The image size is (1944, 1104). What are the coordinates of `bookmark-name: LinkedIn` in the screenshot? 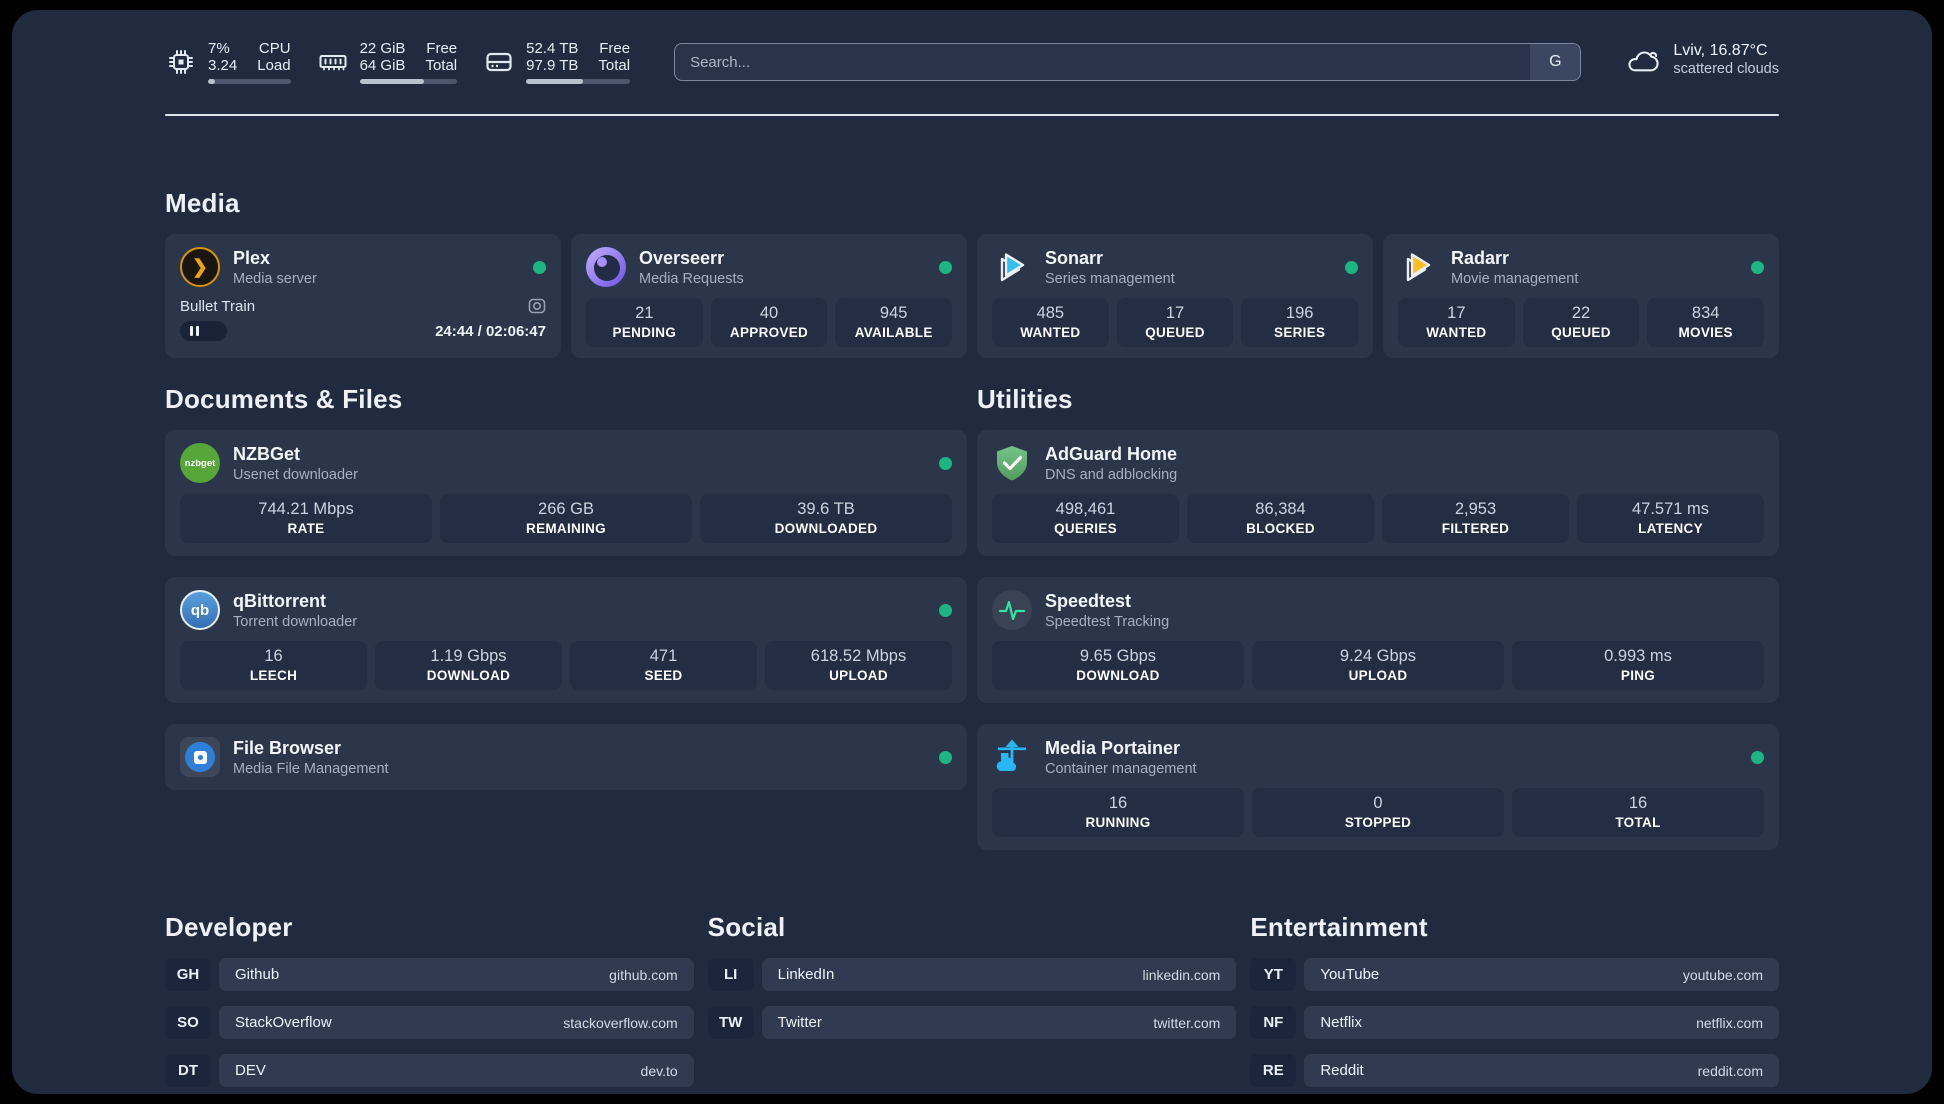 It's located at (806, 974).